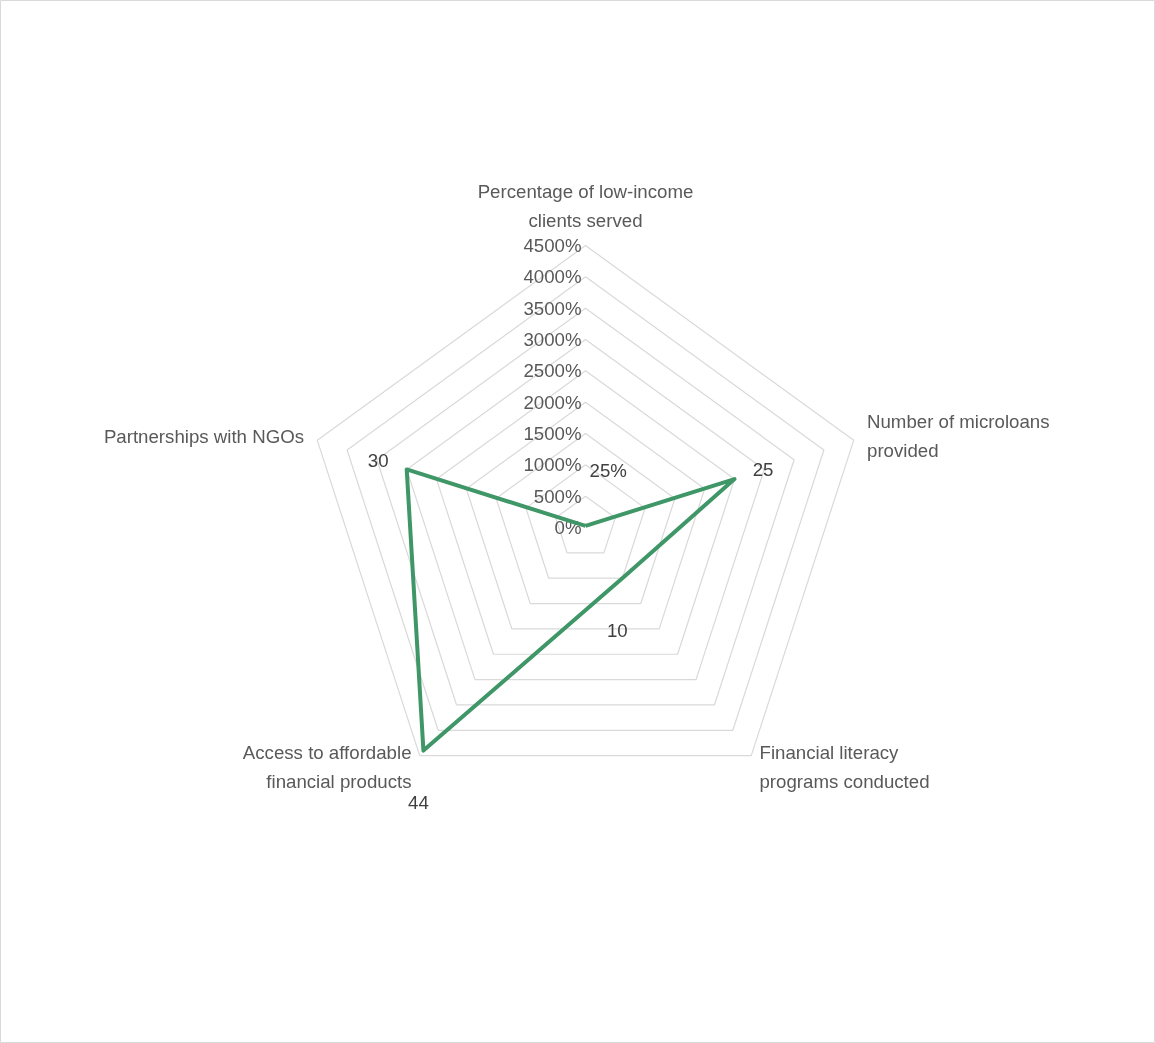  Describe the element at coordinates (203, 436) in the screenshot. I see `spoke-label: Partnerships with NGOs` at that location.